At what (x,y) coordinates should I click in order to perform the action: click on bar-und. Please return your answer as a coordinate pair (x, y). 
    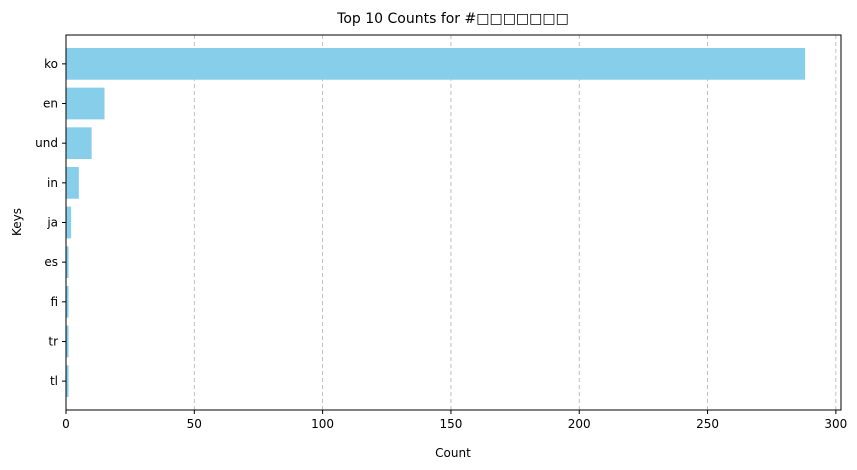
    Looking at the image, I should click on (79, 143).